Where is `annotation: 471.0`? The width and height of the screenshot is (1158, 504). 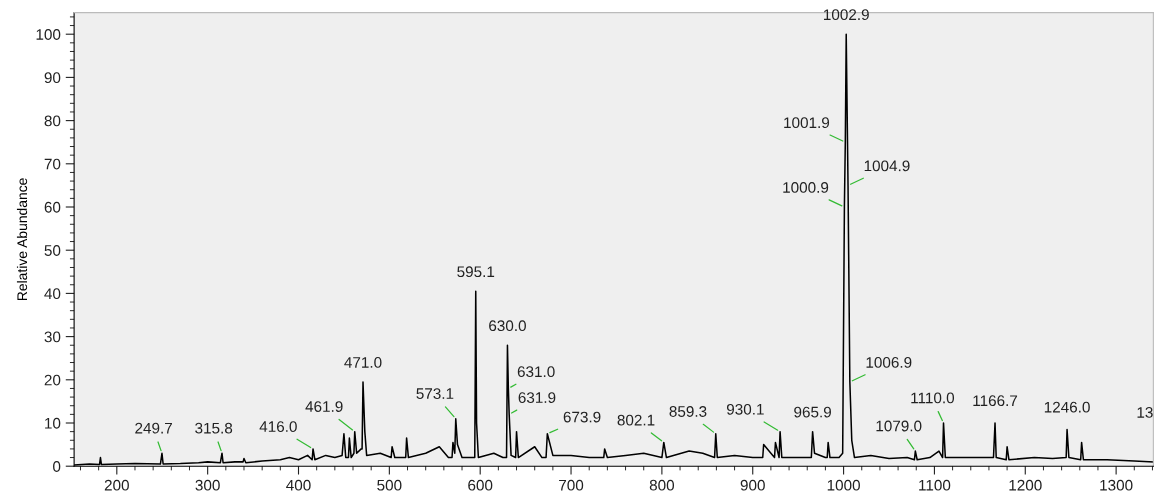 annotation: 471.0 is located at coordinates (363, 362).